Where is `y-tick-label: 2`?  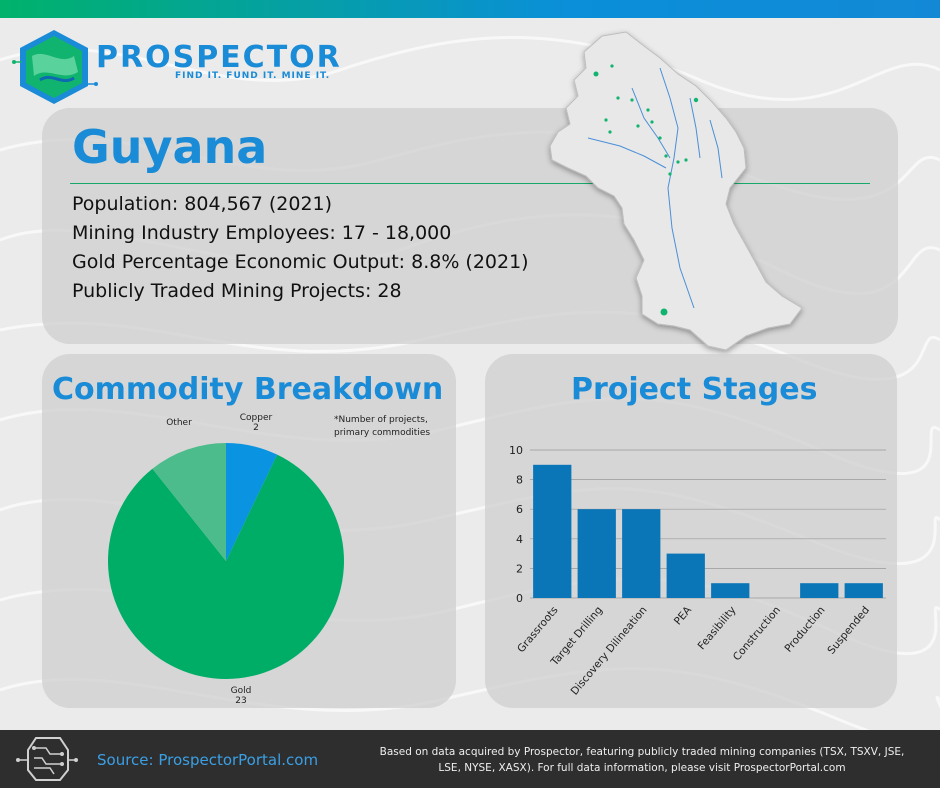
y-tick-label: 2 is located at coordinates (519, 568).